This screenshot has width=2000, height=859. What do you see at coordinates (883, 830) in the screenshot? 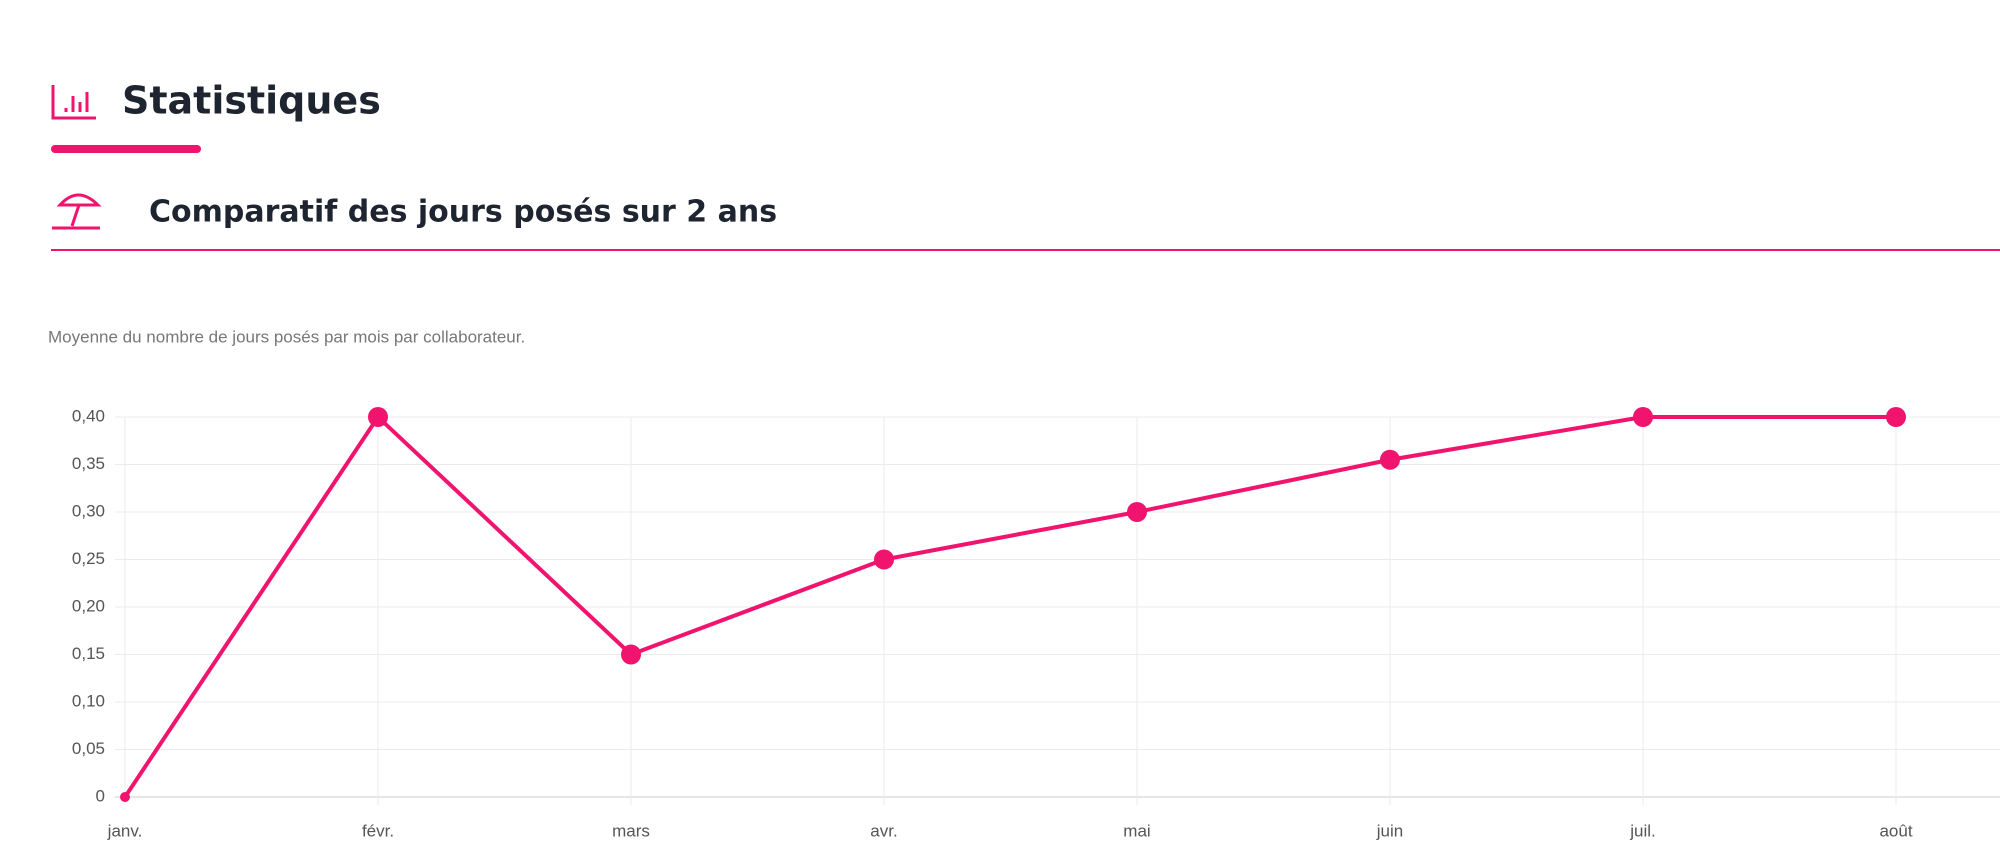
I see `x-tick-label: avr.` at bounding box center [883, 830].